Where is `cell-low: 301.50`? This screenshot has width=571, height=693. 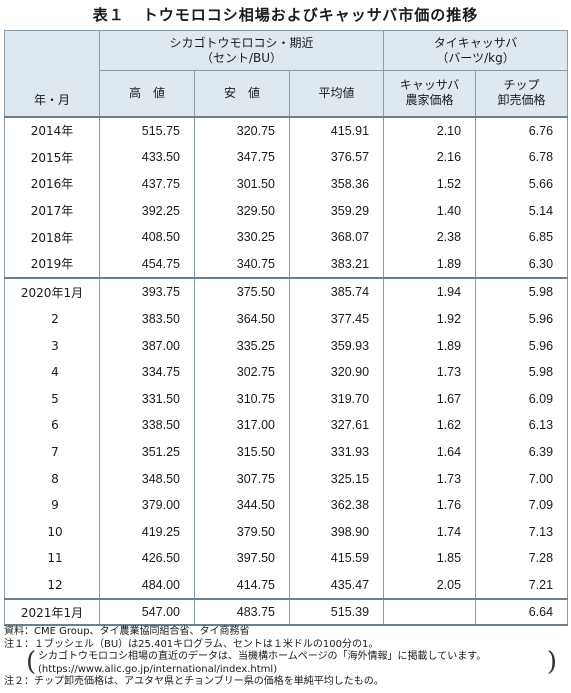
cell-low: 301.50 is located at coordinates (242, 184).